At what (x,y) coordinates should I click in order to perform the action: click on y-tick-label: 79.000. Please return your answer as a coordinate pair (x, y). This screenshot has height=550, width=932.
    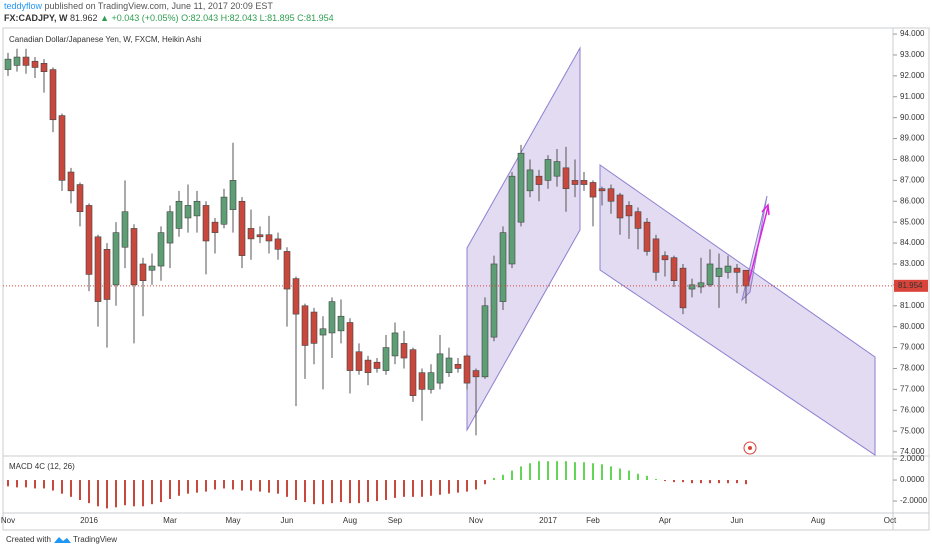
    Looking at the image, I should click on (912, 347).